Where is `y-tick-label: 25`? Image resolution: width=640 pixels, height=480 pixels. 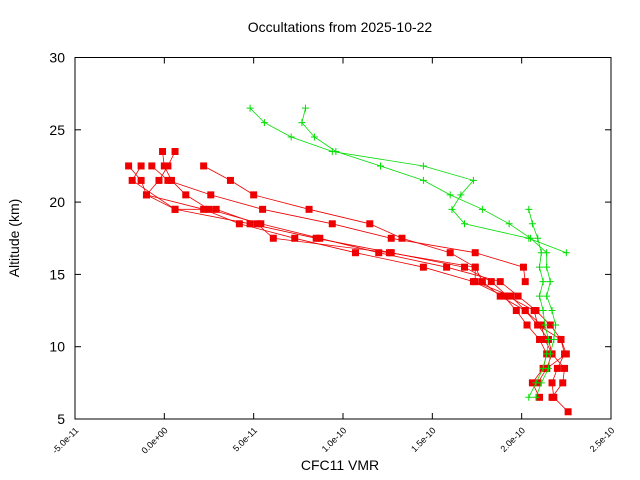 y-tick-label: 25 is located at coordinates (57, 130).